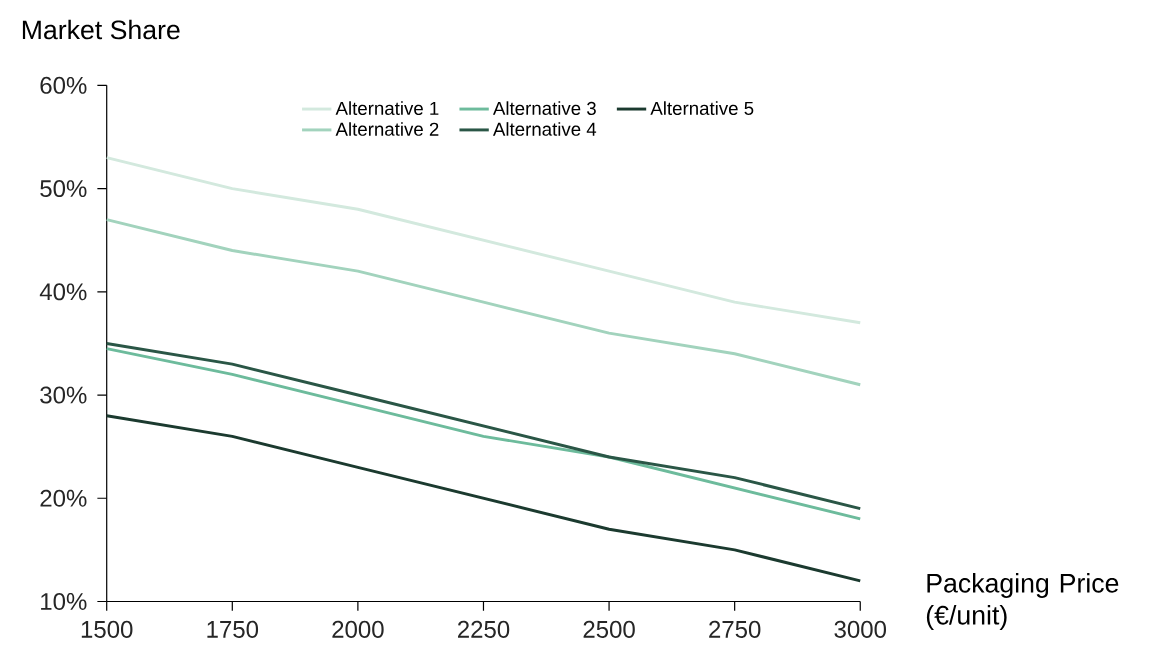 The width and height of the screenshot is (1151, 662). I want to click on x-tick-label: 2250, so click(483, 630).